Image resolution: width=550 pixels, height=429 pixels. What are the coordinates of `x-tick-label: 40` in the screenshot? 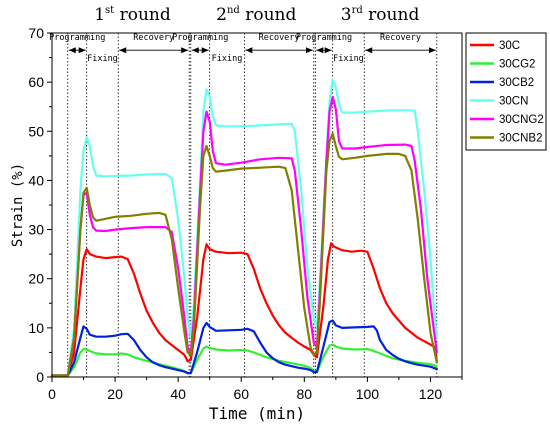 It's located at (178, 394).